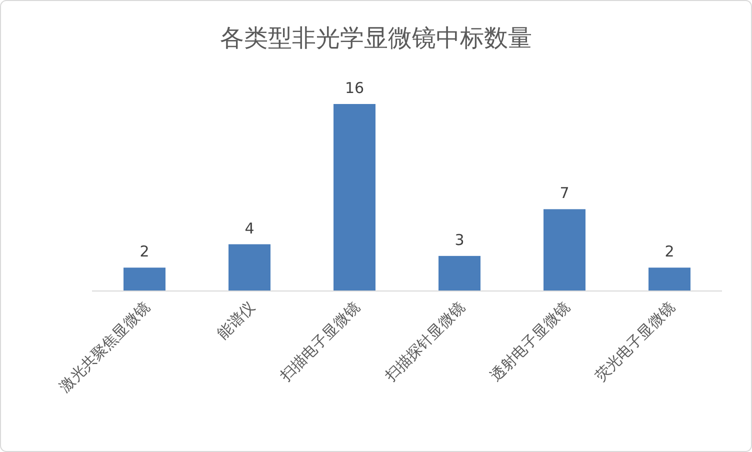 The image size is (752, 452). Describe the element at coordinates (320, 342) in the screenshot. I see `x-tick-label: 扫描电子显微镜` at that location.